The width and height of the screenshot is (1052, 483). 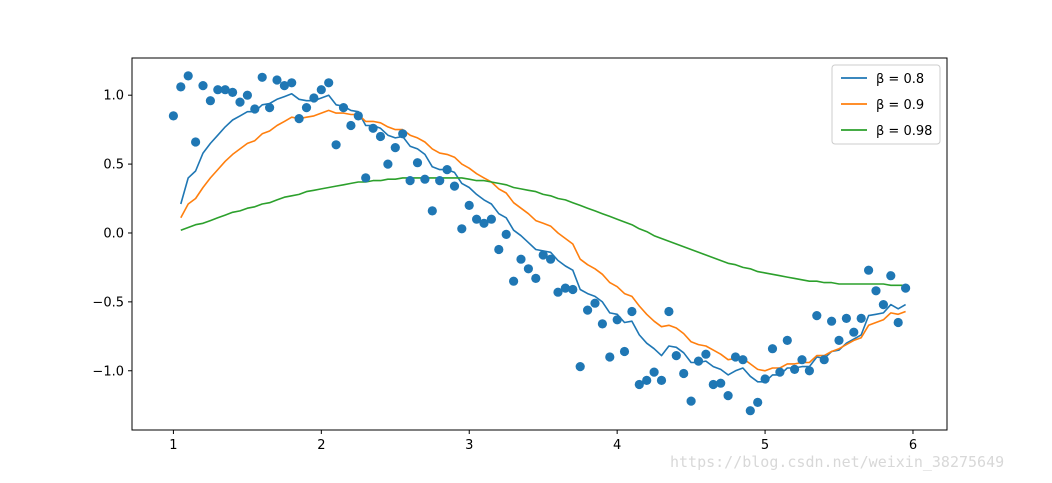 I want to click on watermark: https://blog.csdn.net/weixin_38275649, so click(x=837, y=462).